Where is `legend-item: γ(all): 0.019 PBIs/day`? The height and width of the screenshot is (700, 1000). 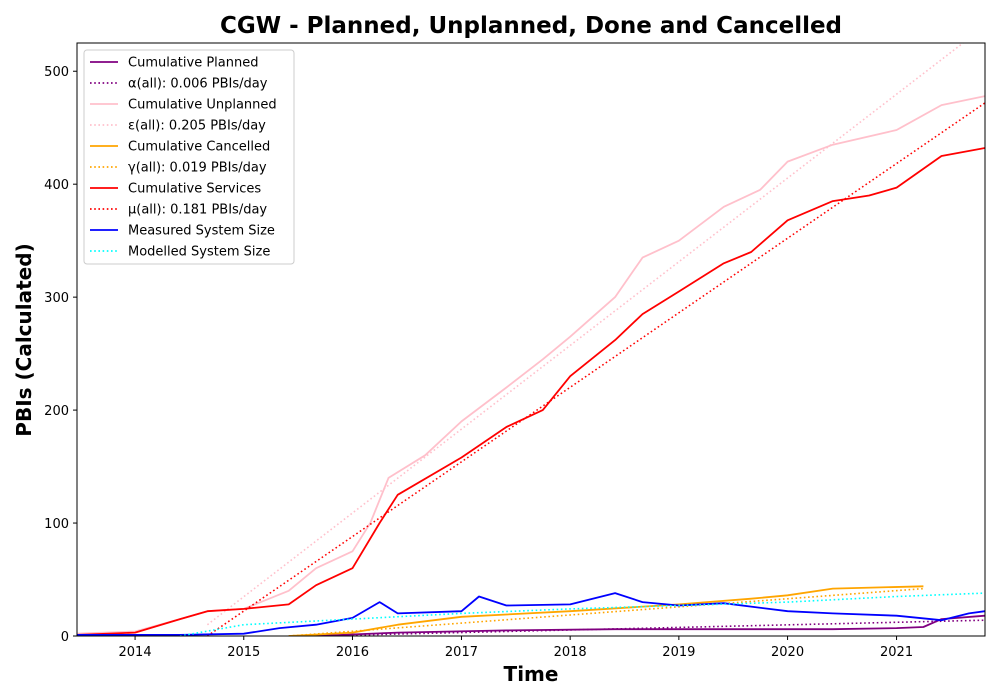 legend-item: γ(all): 0.019 PBIs/day is located at coordinates (178, 168).